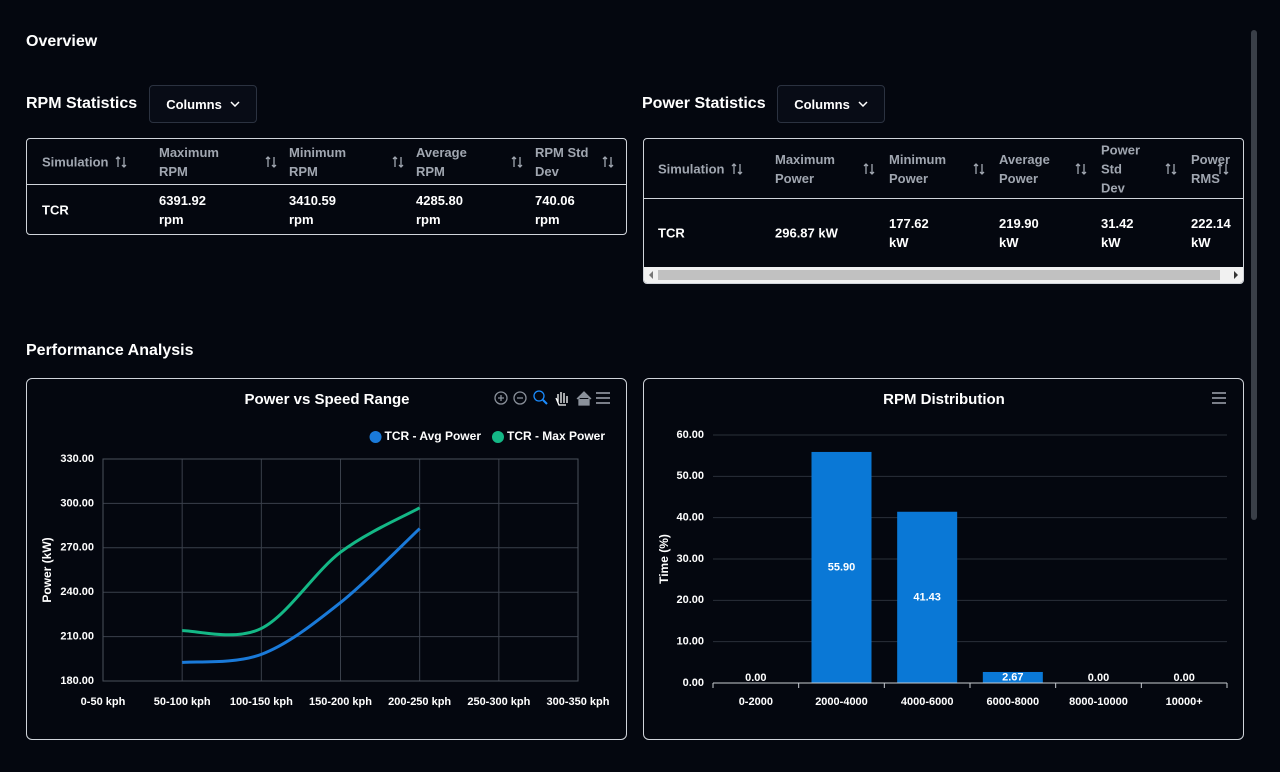 The height and width of the screenshot is (772, 1280). I want to click on y-tick-label: 50.00, so click(690, 476).